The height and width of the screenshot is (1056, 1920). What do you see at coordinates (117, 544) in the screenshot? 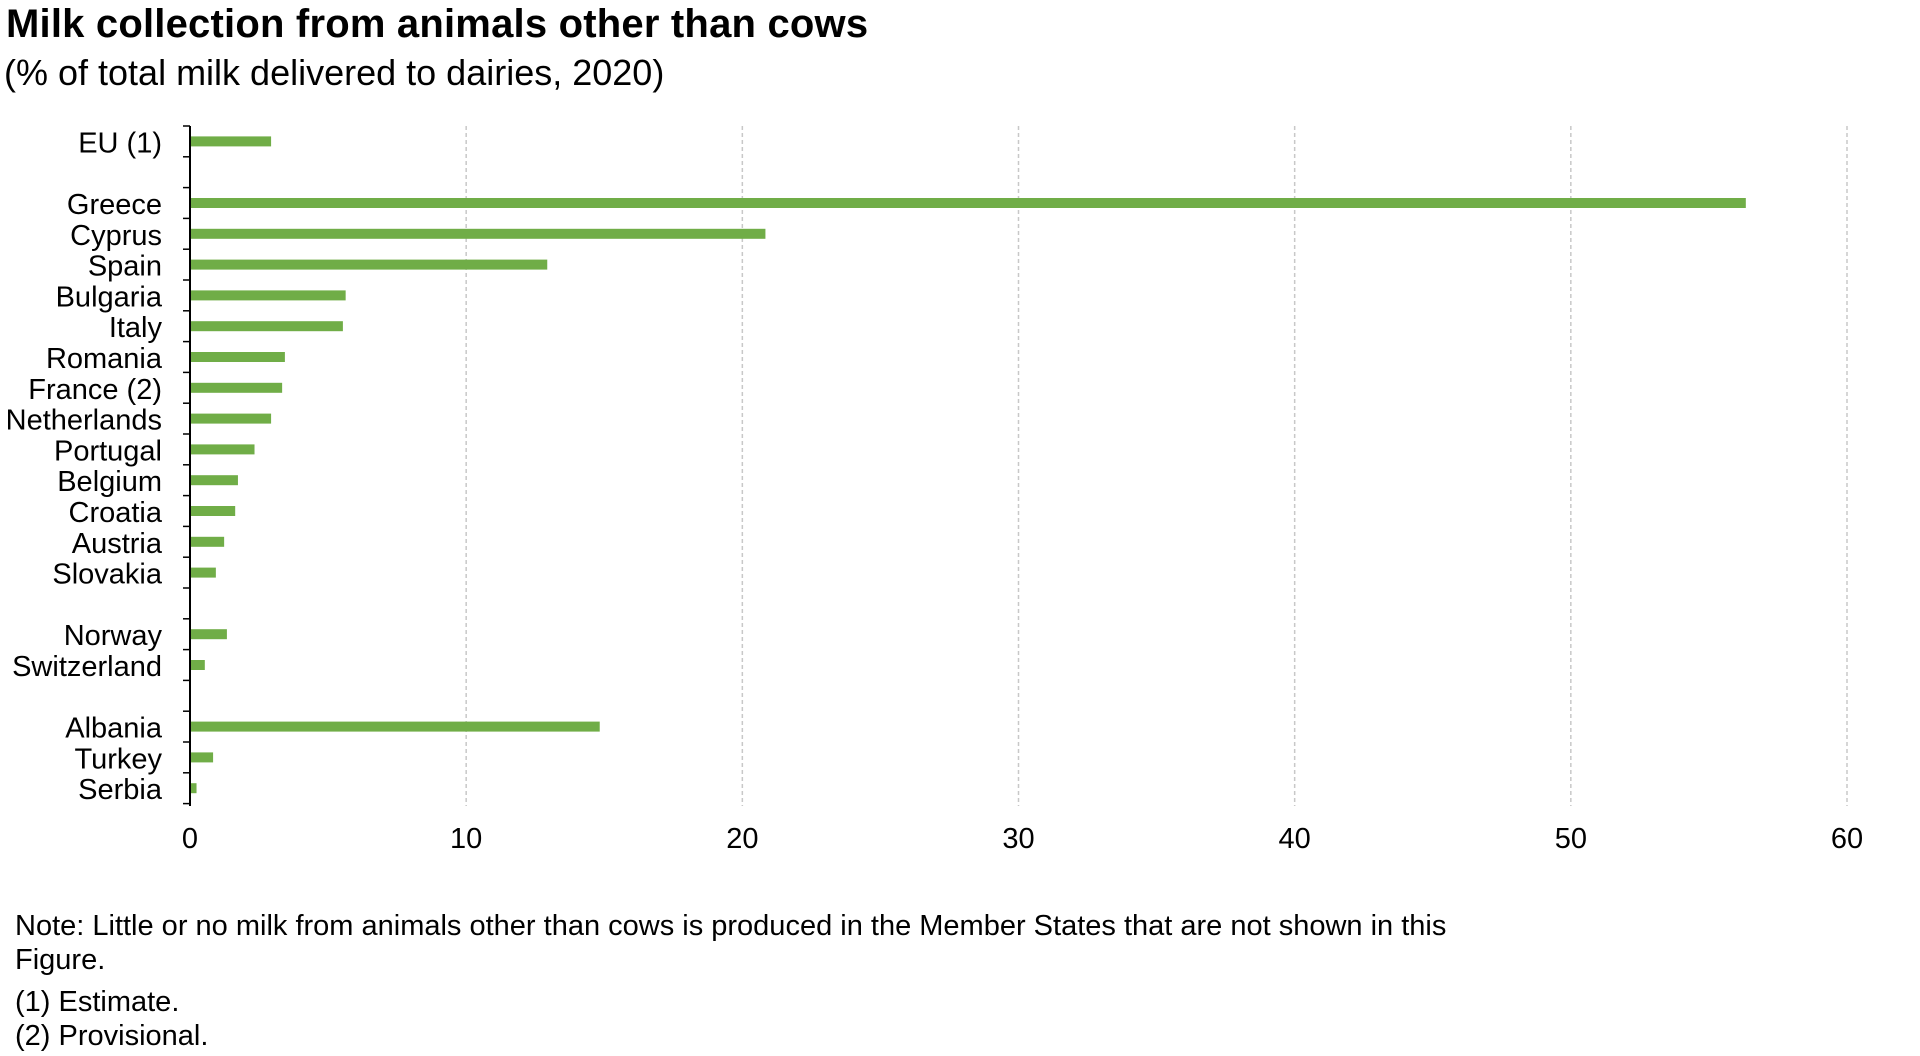
I see `category-label: Austria` at bounding box center [117, 544].